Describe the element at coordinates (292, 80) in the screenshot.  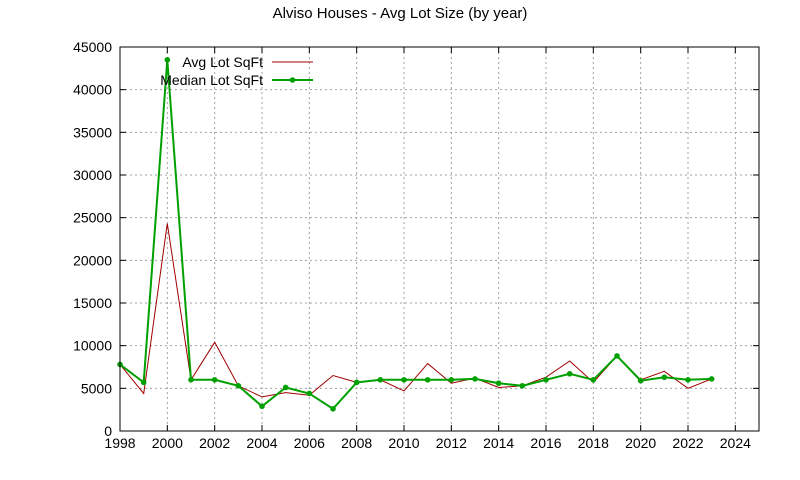
I see `legend-marker-median-lot-sqft` at that location.